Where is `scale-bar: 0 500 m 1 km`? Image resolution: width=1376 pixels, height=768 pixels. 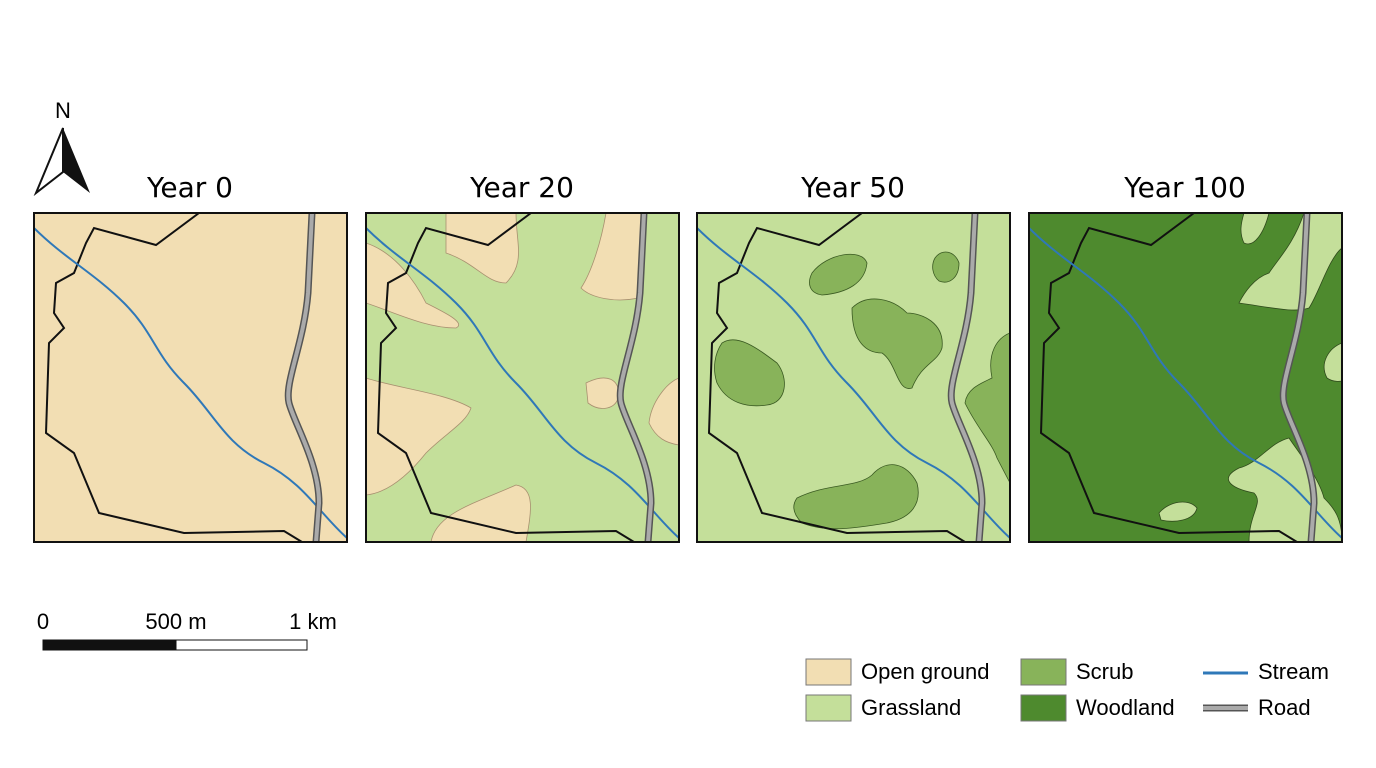 scale-bar: 0 500 m 1 km is located at coordinates (187, 630).